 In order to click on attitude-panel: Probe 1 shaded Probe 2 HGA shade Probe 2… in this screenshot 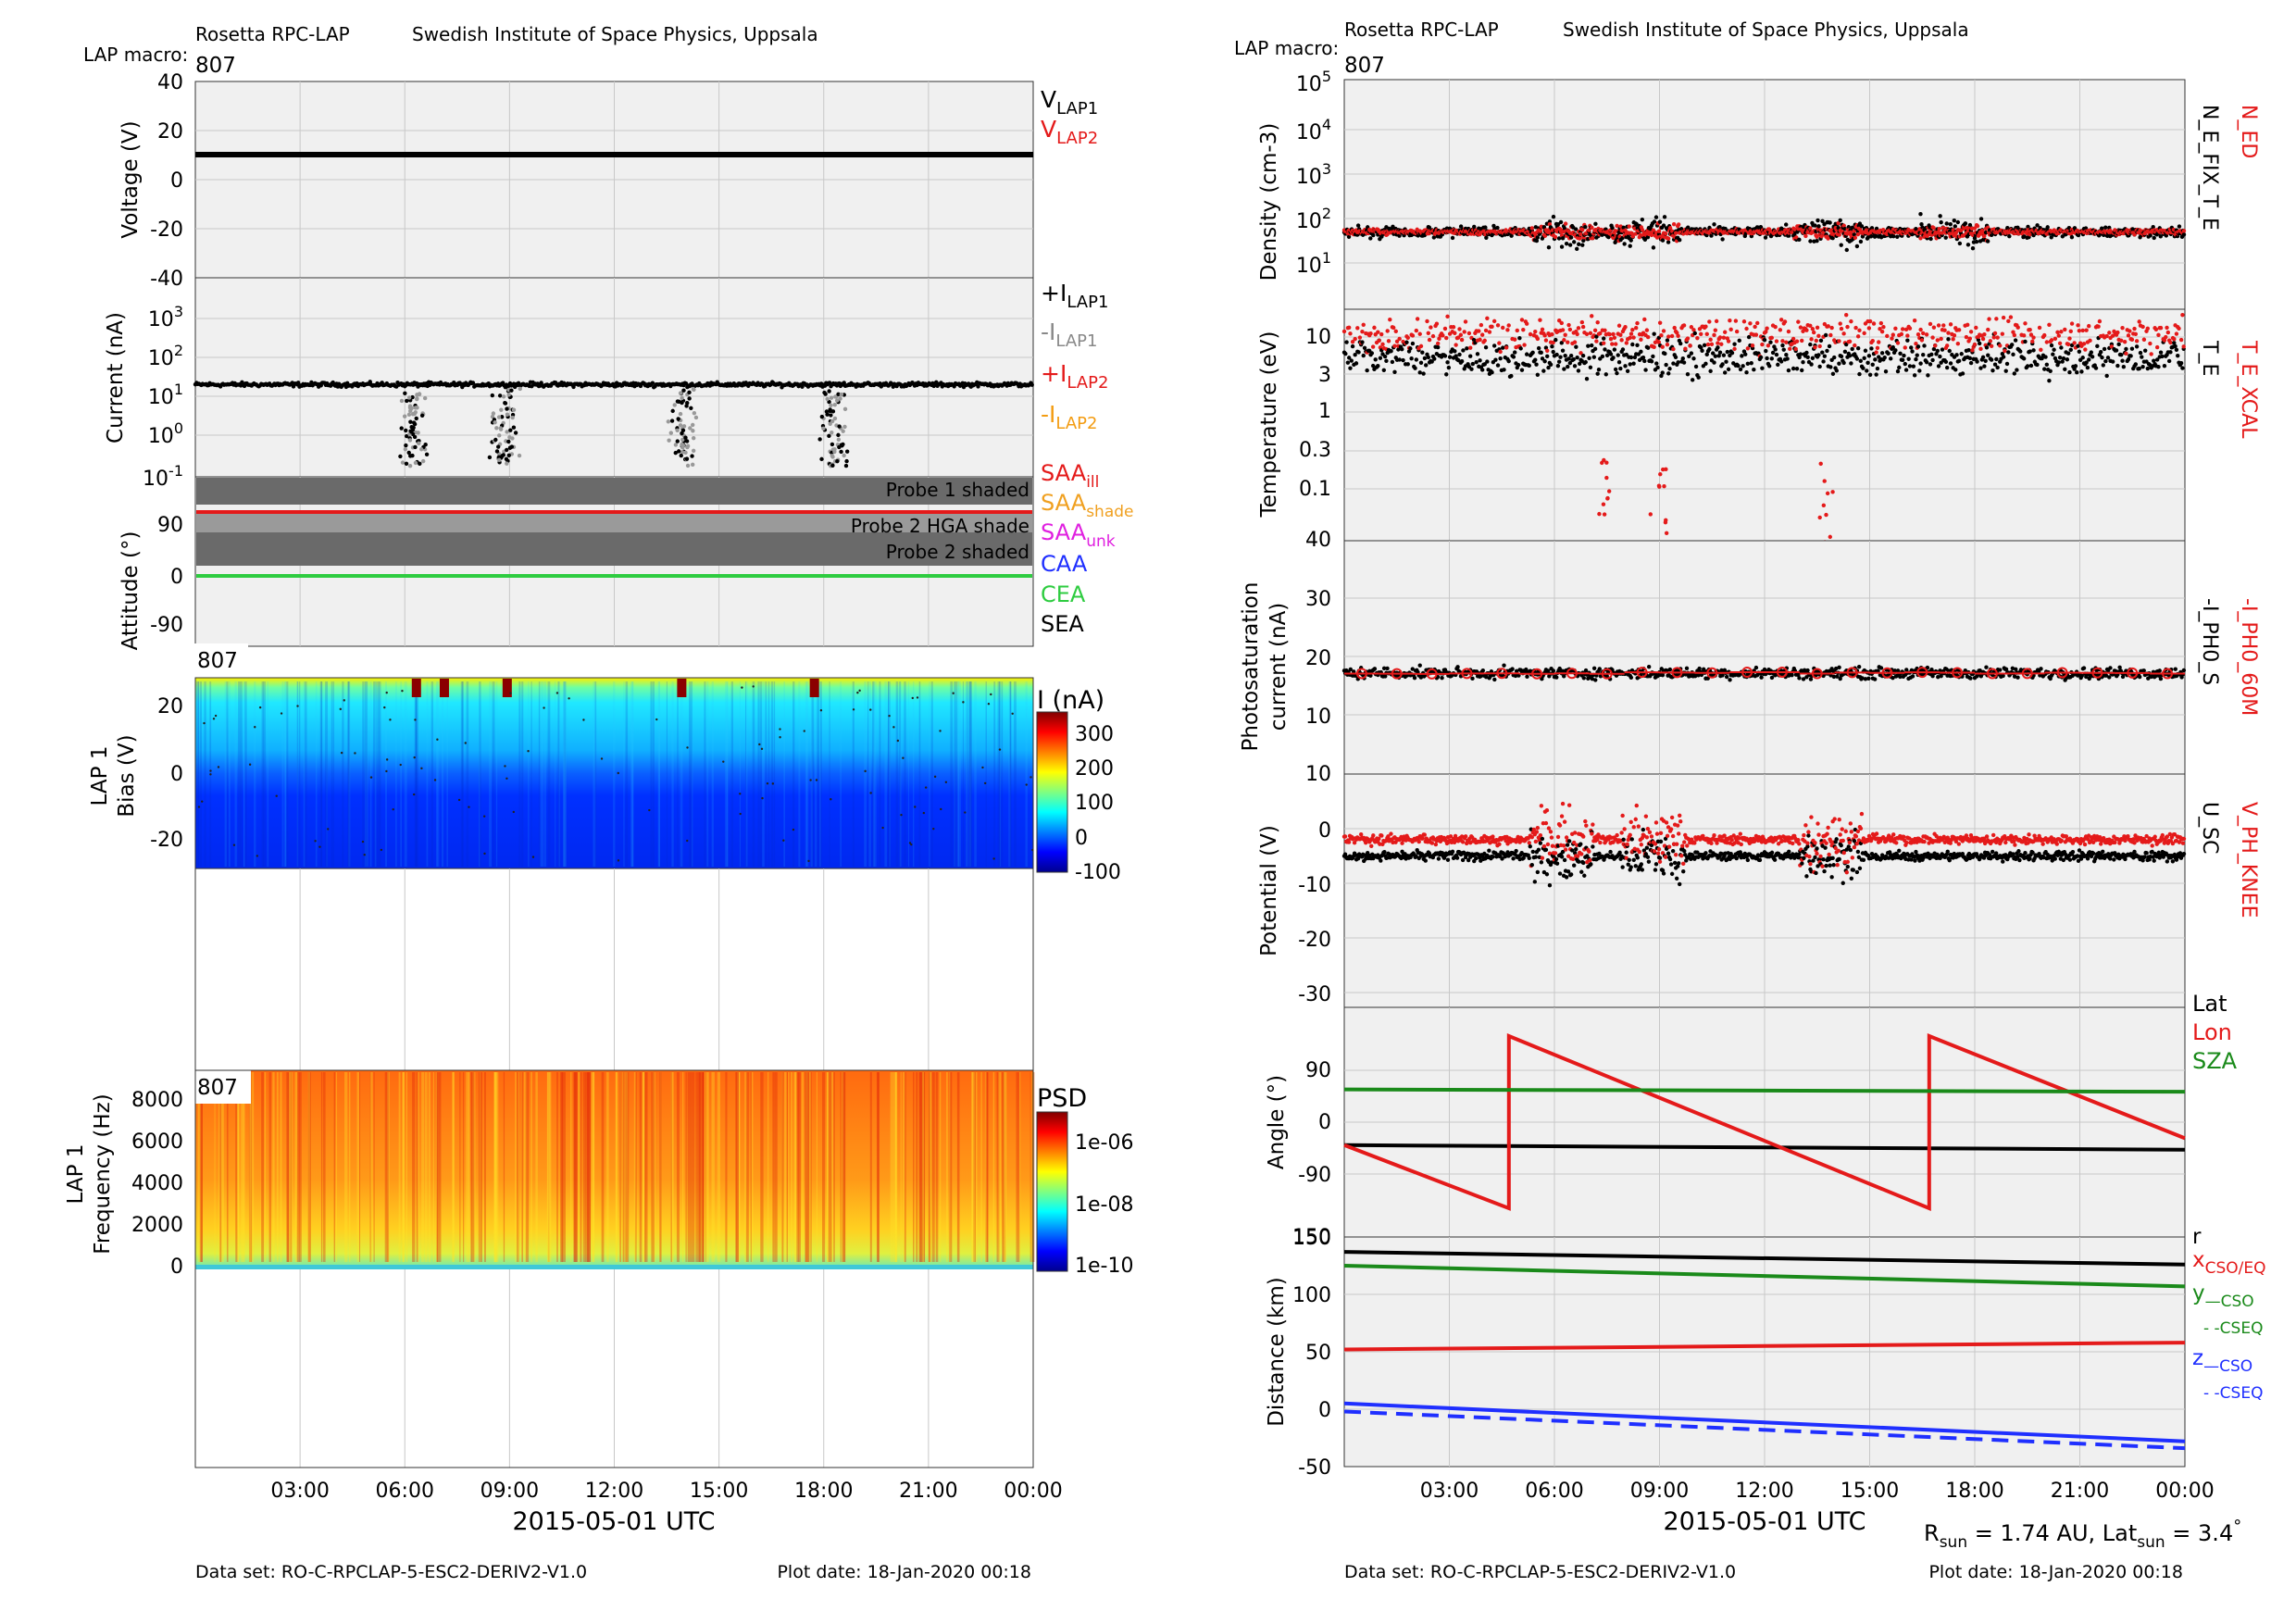, I will do `click(626, 555)`.